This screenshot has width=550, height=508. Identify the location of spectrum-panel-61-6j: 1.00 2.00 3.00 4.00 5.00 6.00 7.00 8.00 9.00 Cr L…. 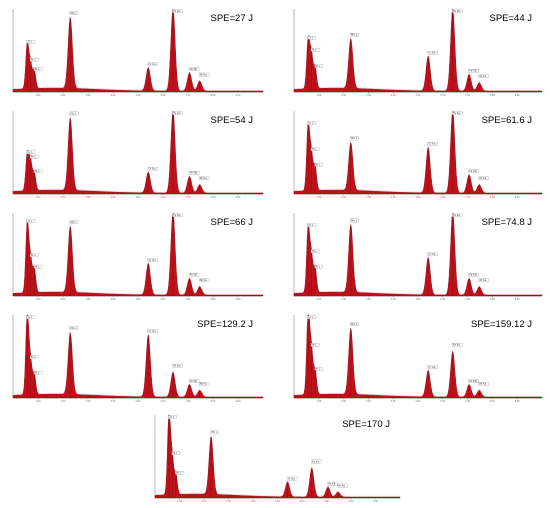
(416, 153).